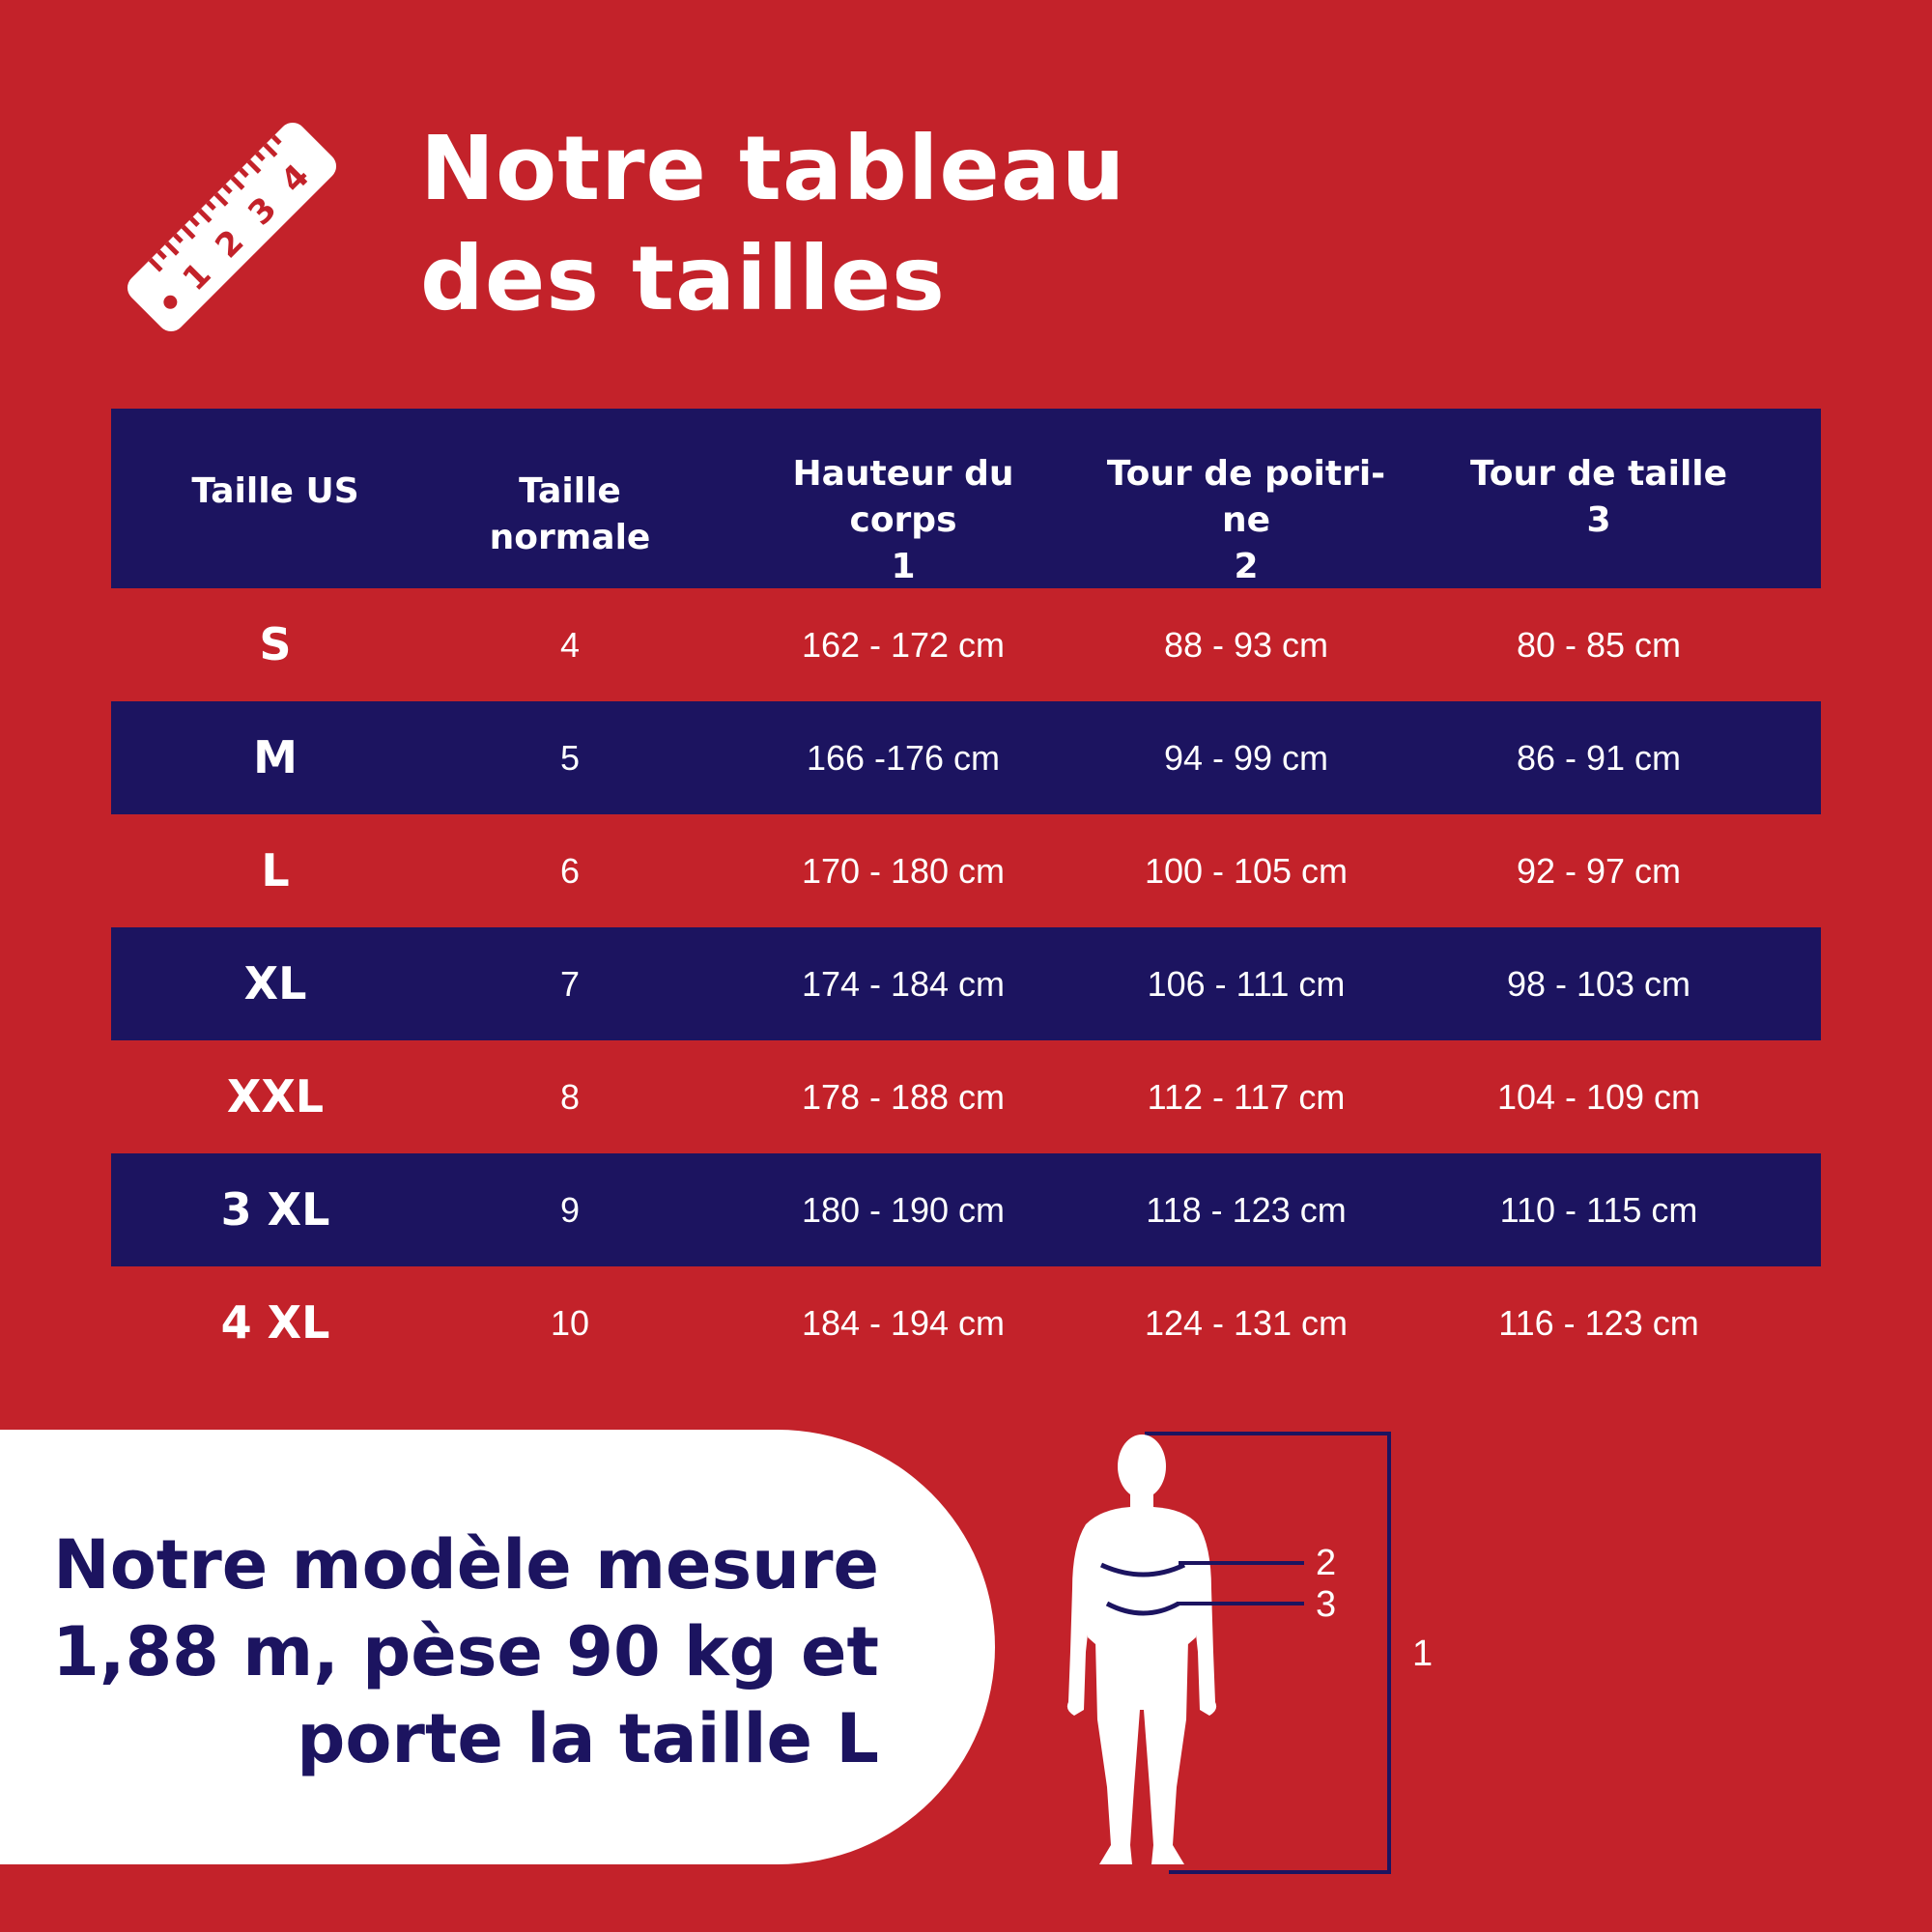 The height and width of the screenshot is (1932, 1932). Describe the element at coordinates (570, 871) in the screenshot. I see `size-normal-cell: 6` at that location.